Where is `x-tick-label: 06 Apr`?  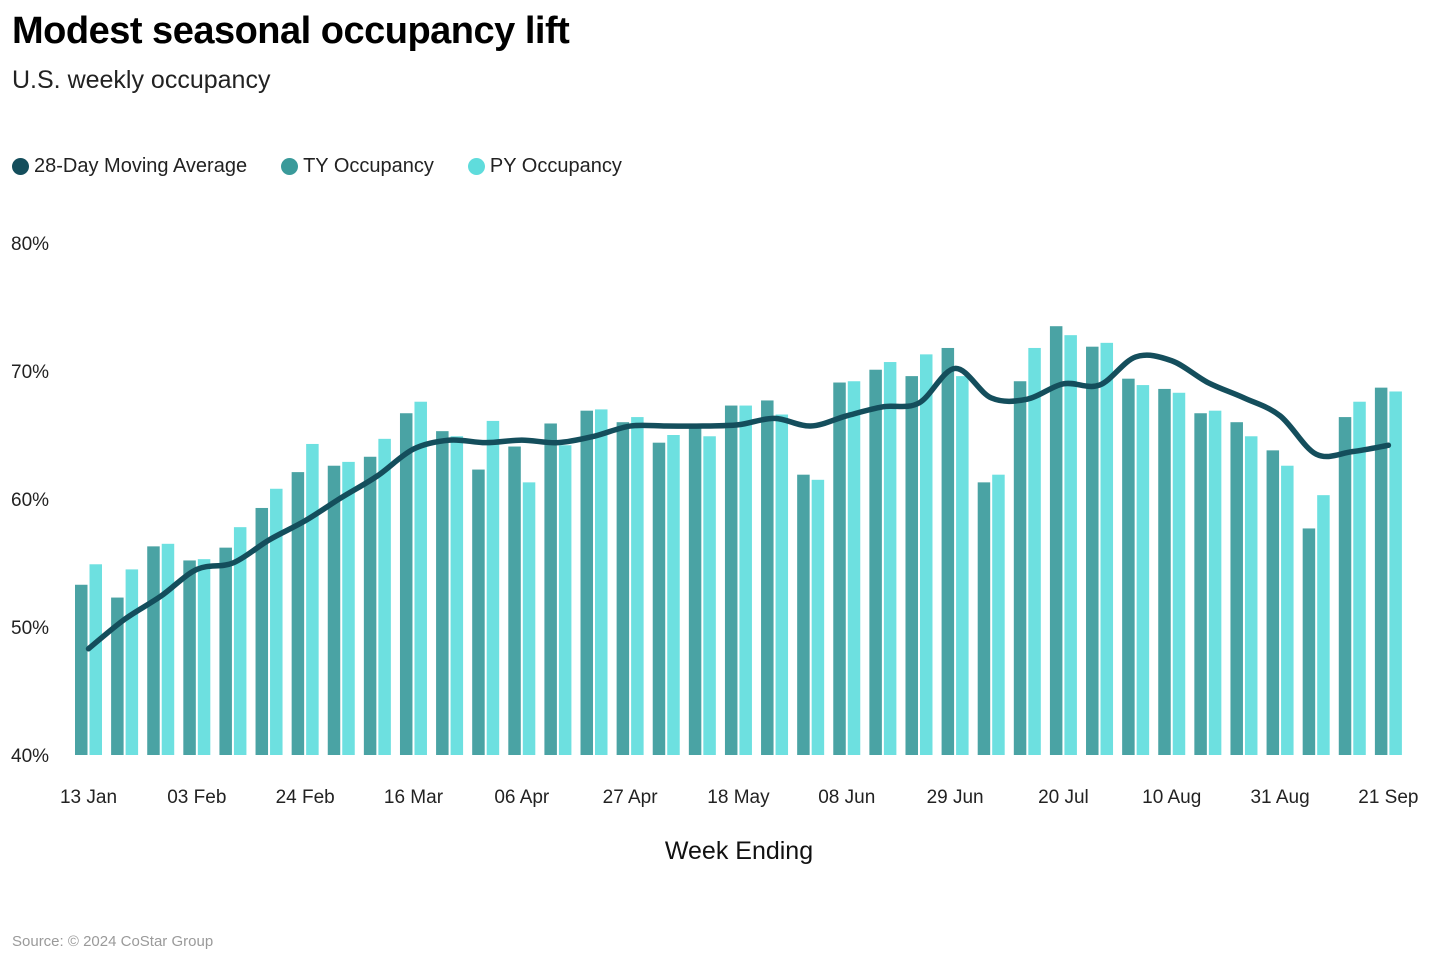 x-tick-label: 06 Apr is located at coordinates (522, 797).